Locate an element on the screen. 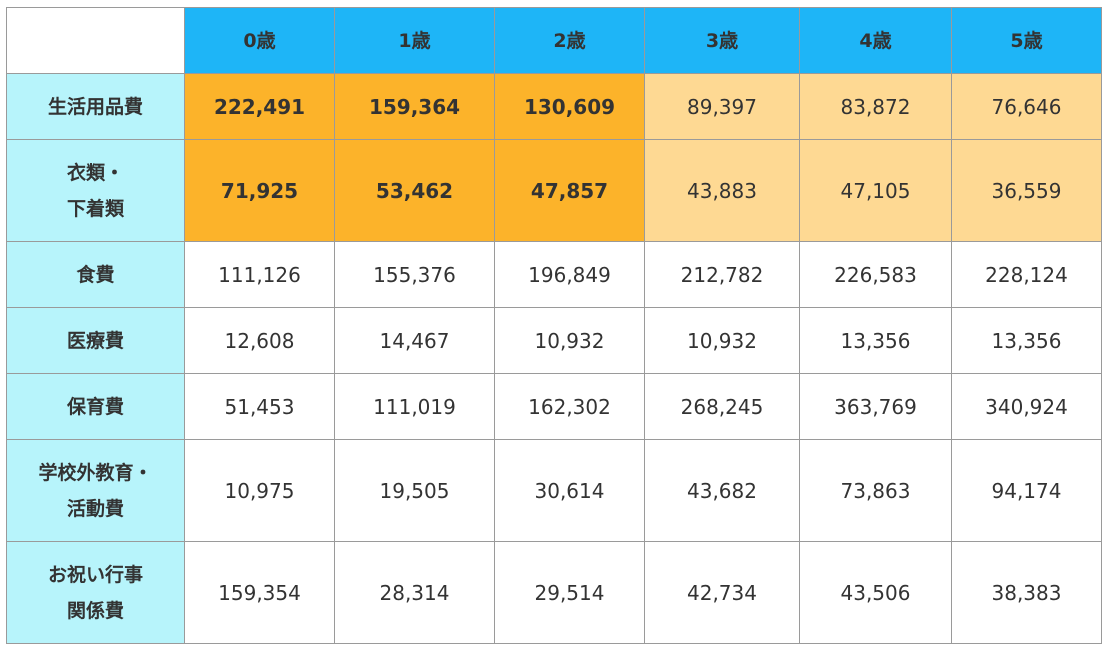 Image resolution: width=1107 pixels, height=659 pixels. table-cell: 30,614 is located at coordinates (569, 490).